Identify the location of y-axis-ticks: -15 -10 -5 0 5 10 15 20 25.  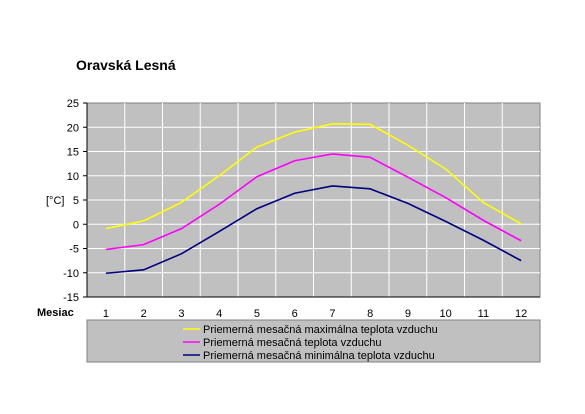
(75, 201).